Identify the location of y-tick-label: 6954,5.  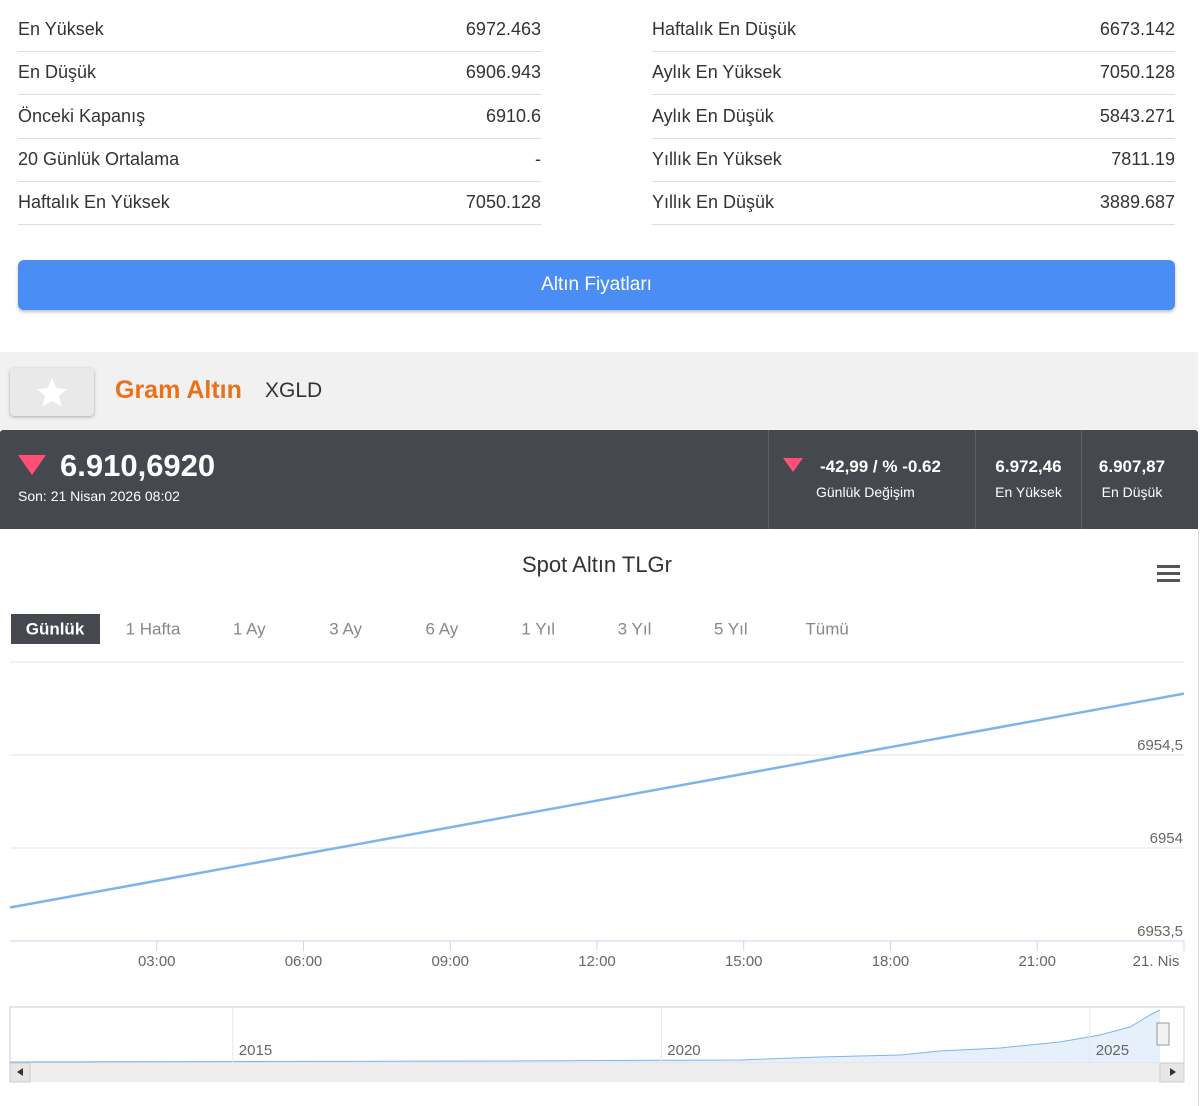
(1160, 745).